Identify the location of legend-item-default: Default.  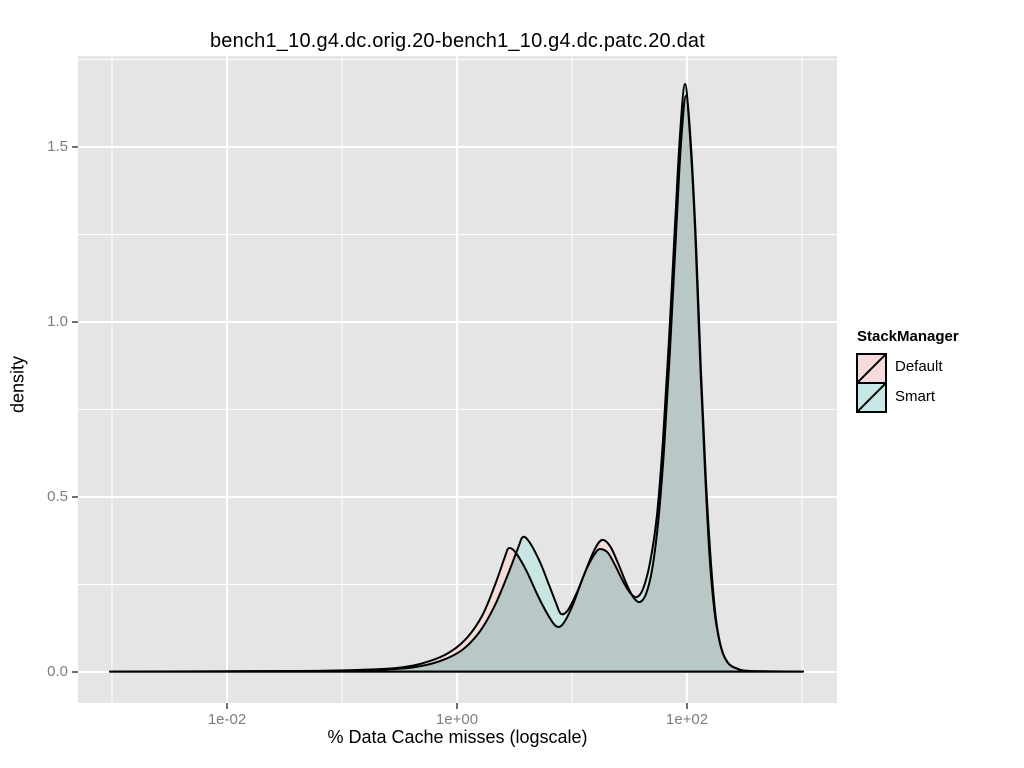
(938, 368).